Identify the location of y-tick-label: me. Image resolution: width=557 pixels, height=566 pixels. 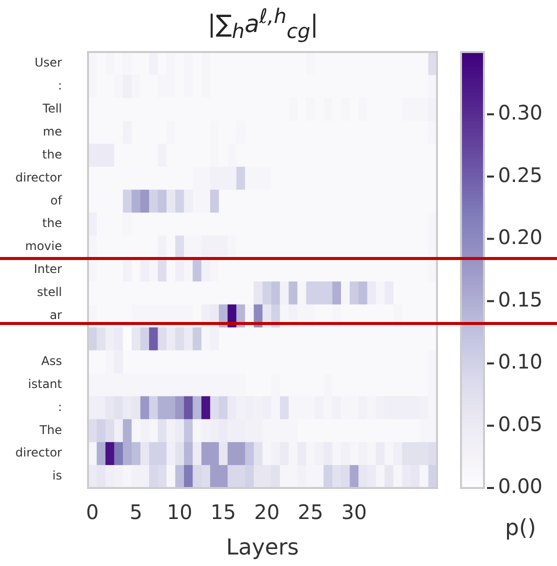
(52, 131).